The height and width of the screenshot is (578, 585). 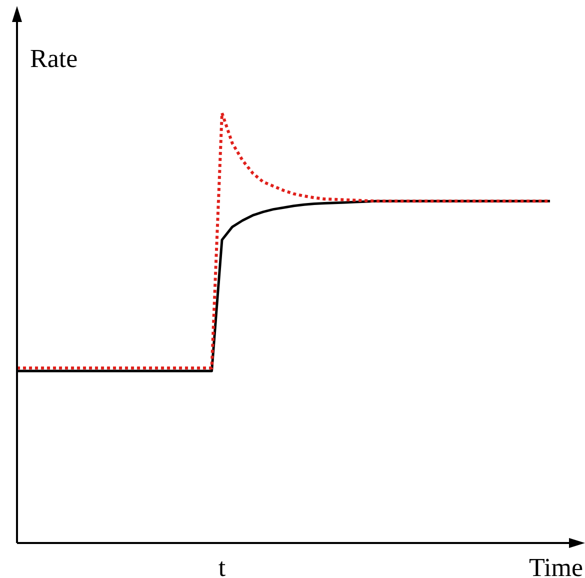 I want to click on x-axis-title: Time, so click(x=556, y=565).